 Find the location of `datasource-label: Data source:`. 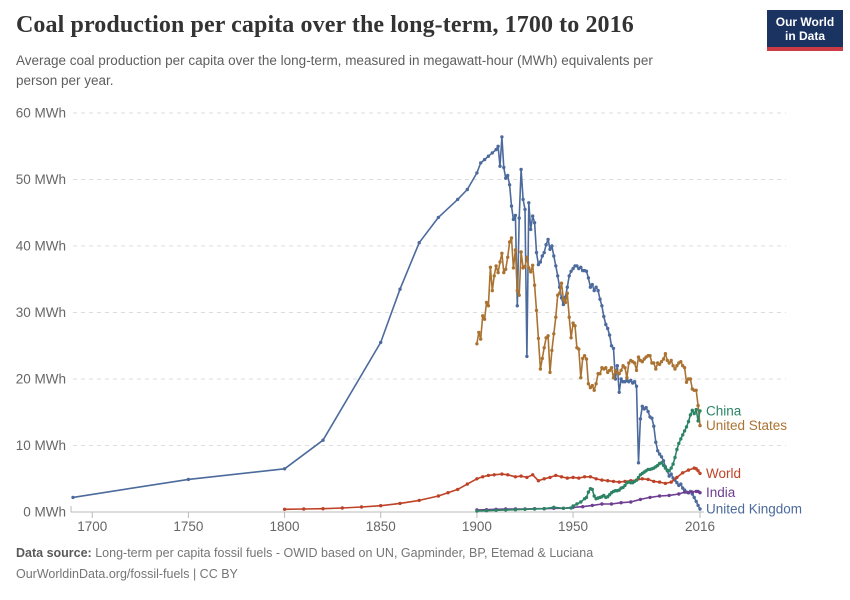

datasource-label: Data source: is located at coordinates (54, 553).